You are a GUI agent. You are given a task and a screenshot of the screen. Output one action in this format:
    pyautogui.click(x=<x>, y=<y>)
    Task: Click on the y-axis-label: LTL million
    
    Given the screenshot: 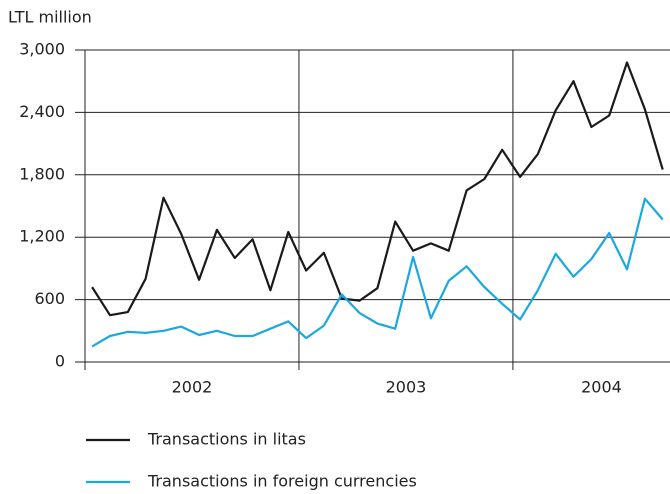 What is the action you would take?
    pyautogui.click(x=50, y=17)
    